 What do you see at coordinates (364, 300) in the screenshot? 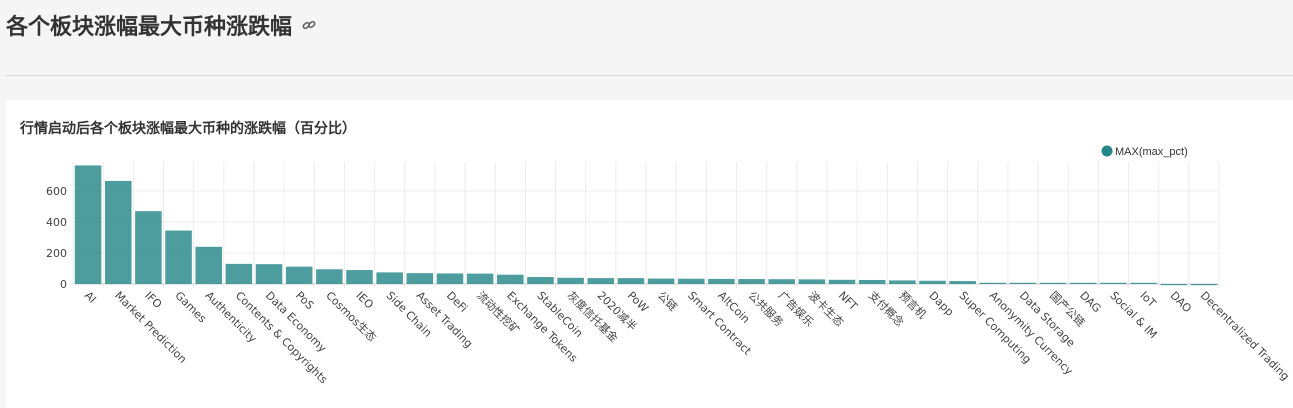
I see `x-tick-label: IEO` at bounding box center [364, 300].